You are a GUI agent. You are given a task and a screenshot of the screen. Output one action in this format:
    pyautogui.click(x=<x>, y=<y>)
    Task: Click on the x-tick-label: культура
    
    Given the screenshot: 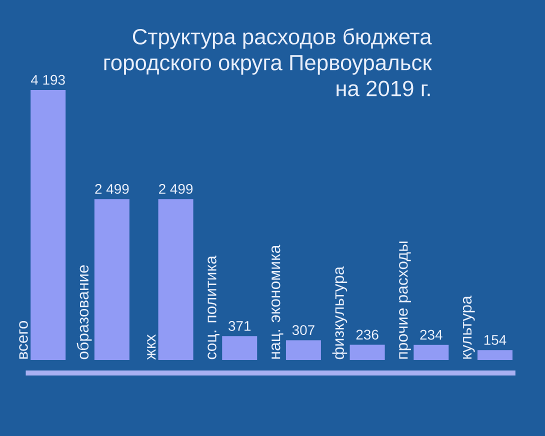 What is the action you would take?
    pyautogui.click(x=468, y=327)
    